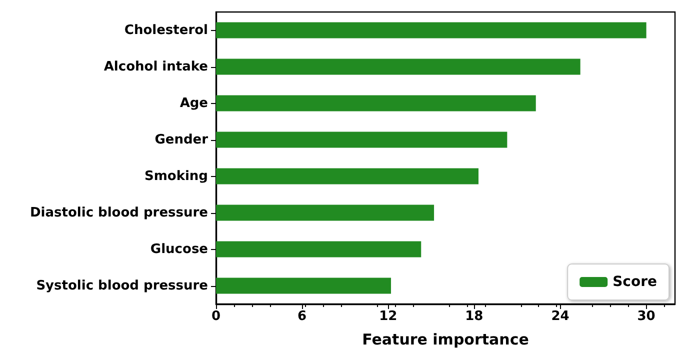  Describe the element at coordinates (302, 316) in the screenshot. I see `x-tick-label: 6` at that location.